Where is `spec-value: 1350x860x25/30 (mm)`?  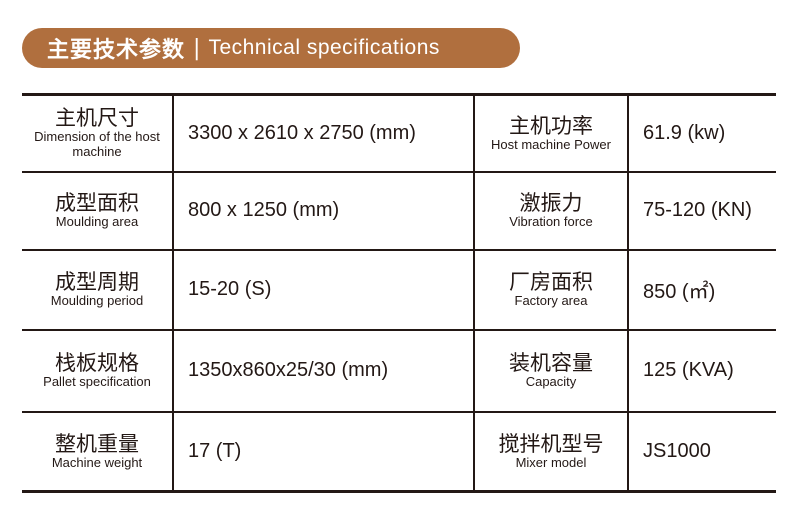 spec-value: 1350x860x25/30 (mm) is located at coordinates (323, 370).